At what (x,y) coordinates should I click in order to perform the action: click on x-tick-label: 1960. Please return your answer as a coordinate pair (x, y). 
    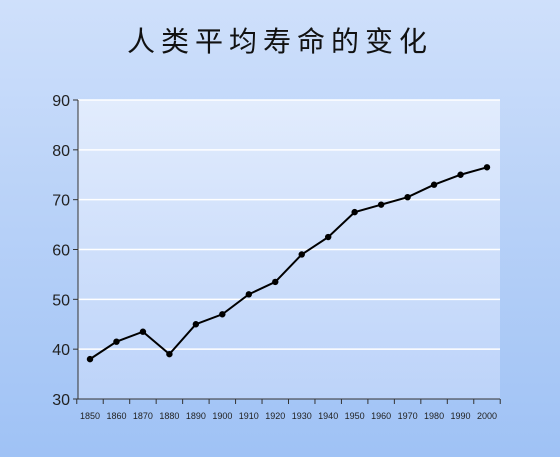
    Looking at the image, I should click on (381, 416).